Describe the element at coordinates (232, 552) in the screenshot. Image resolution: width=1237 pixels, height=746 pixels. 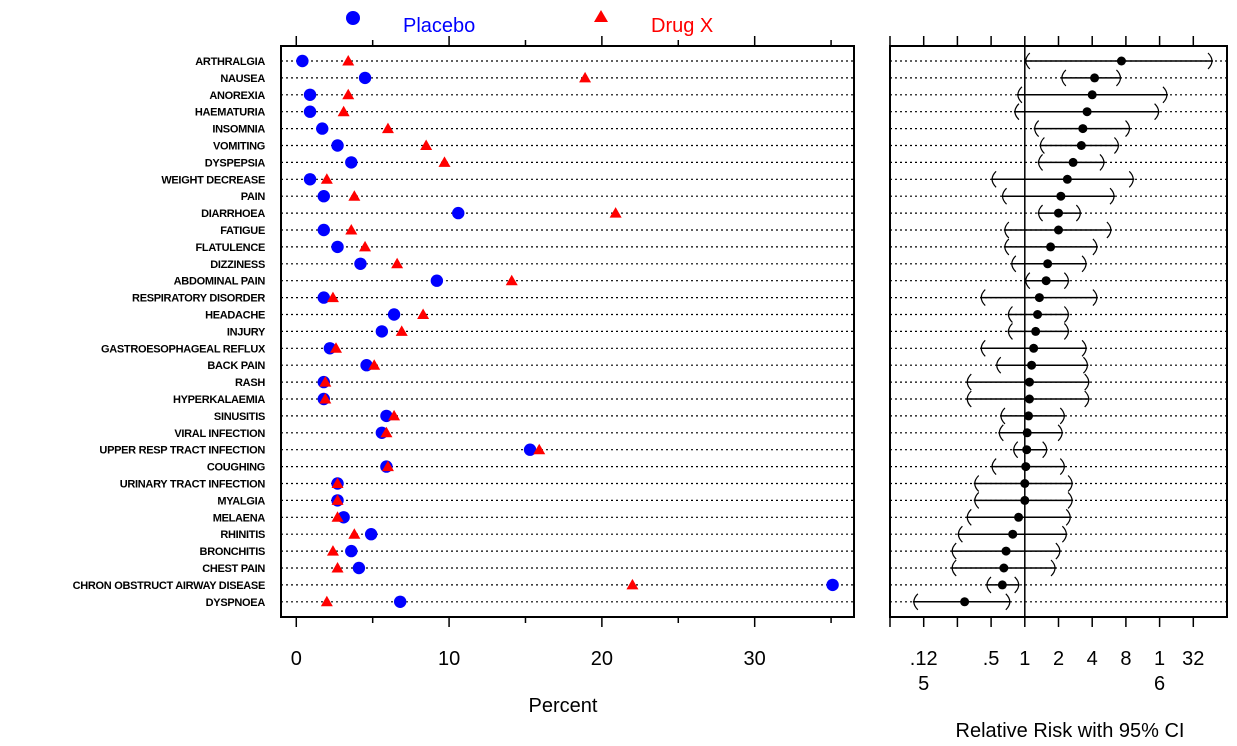
I see `event-label: BRONCHITIS` at that location.